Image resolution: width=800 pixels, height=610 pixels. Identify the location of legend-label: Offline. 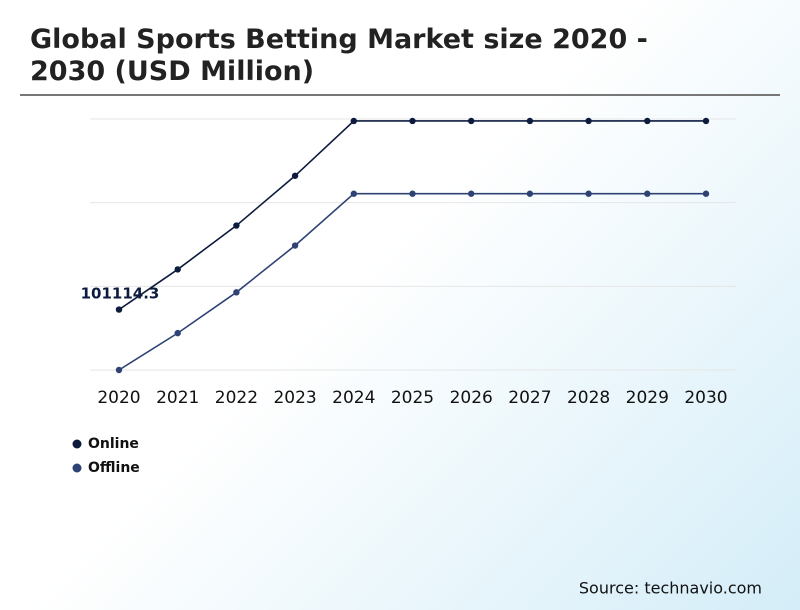
(114, 468).